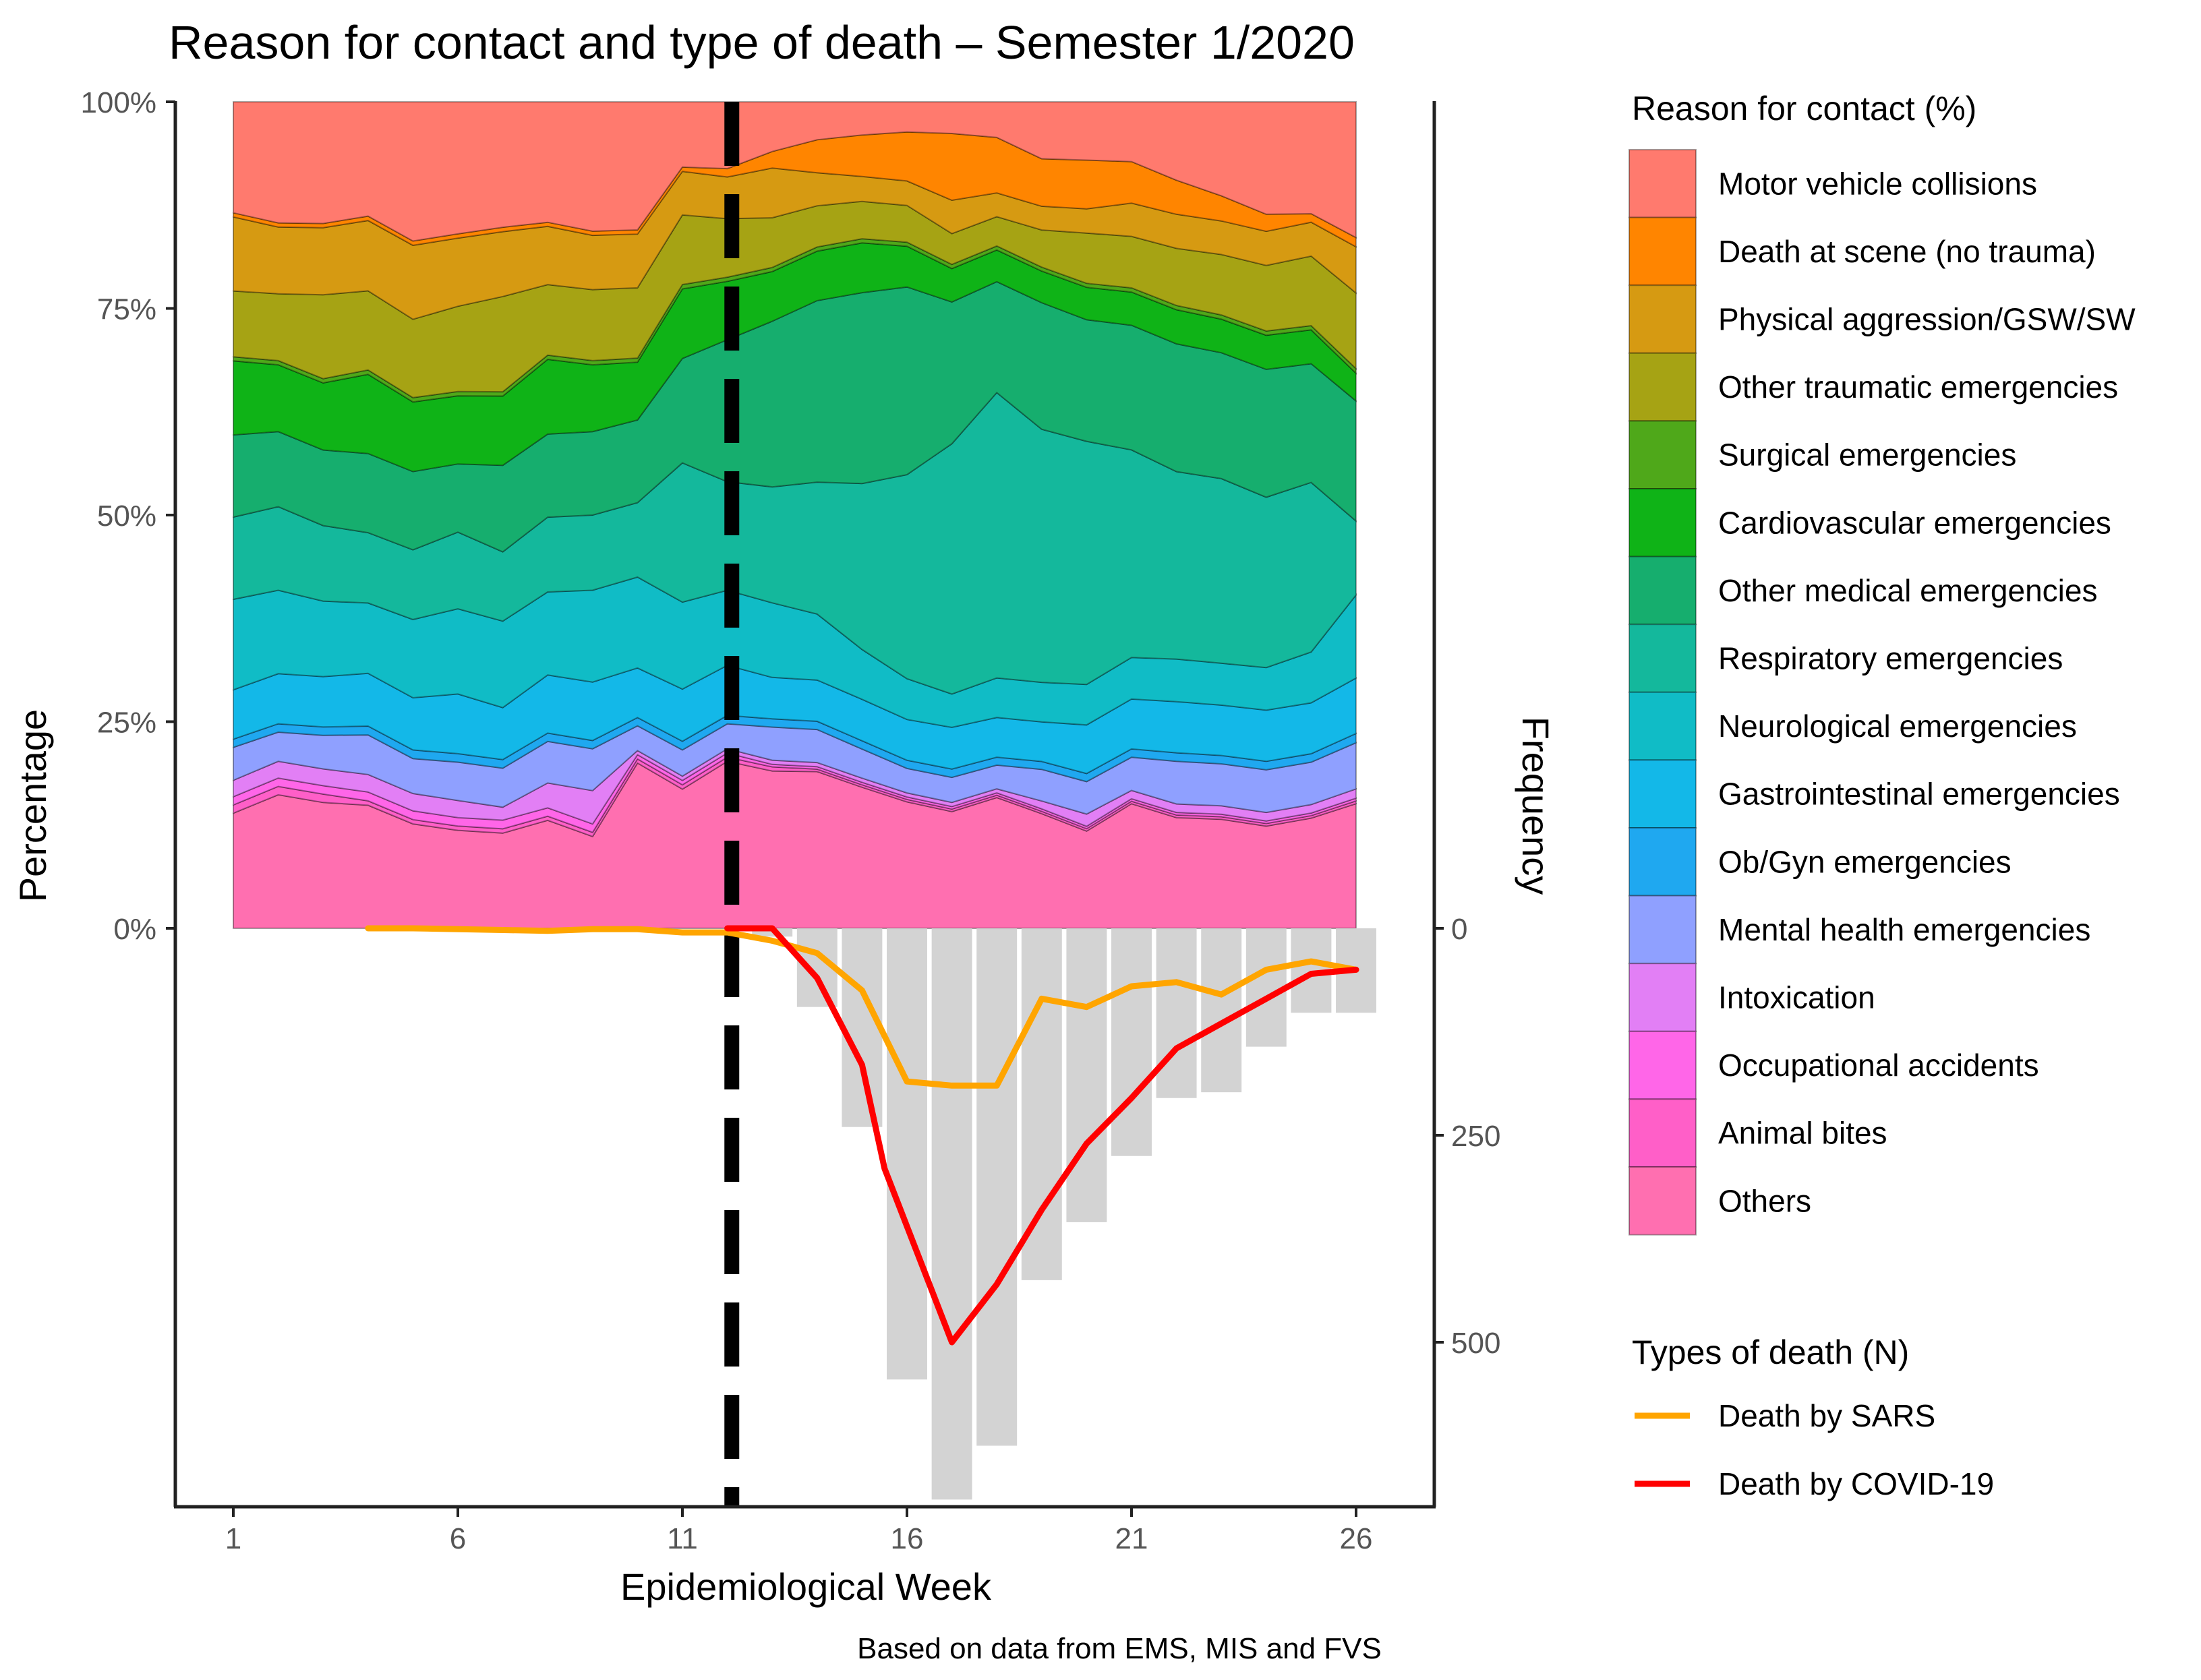 This screenshot has width=2201, height=1680. Describe the element at coordinates (1827, 1415) in the screenshot. I see `legend-label: Death by SARS` at that location.